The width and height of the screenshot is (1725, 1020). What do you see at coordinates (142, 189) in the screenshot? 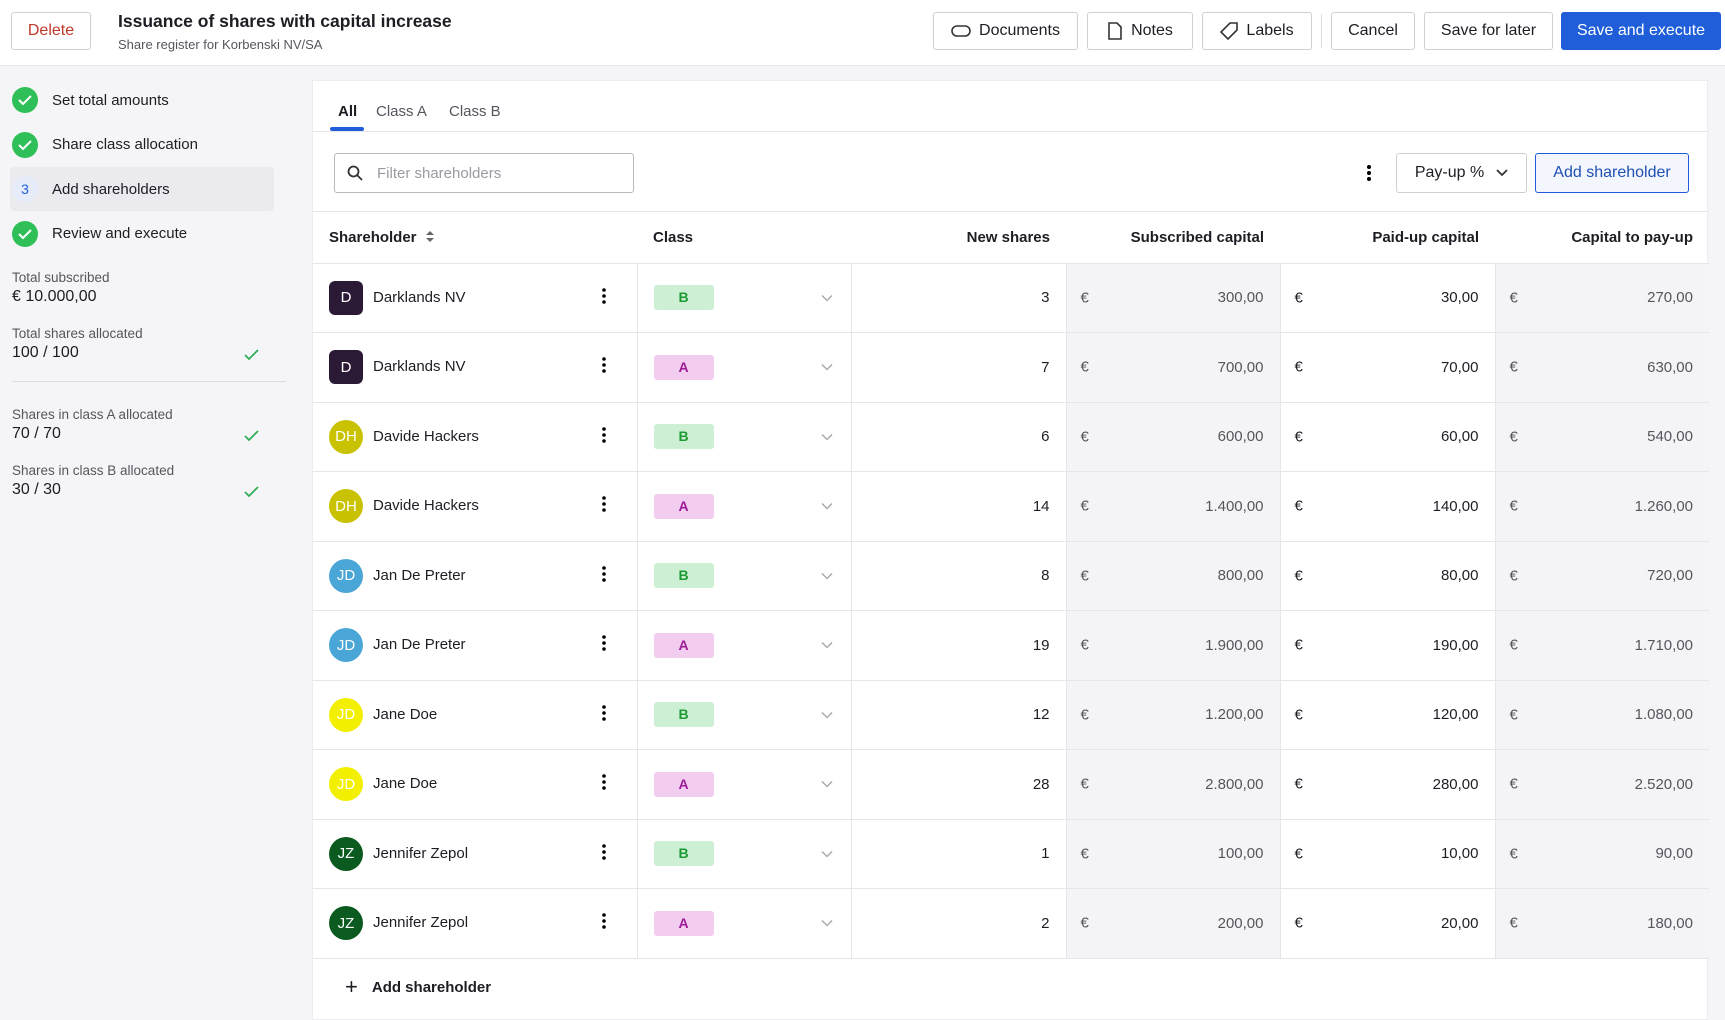
I see `step: 3 Add shareholders` at bounding box center [142, 189].